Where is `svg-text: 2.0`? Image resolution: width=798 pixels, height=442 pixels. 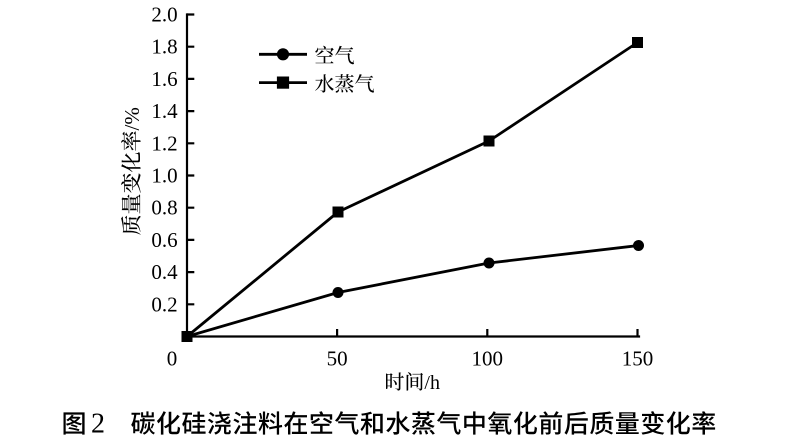
svg-text: 2.0 is located at coordinates (164, 15).